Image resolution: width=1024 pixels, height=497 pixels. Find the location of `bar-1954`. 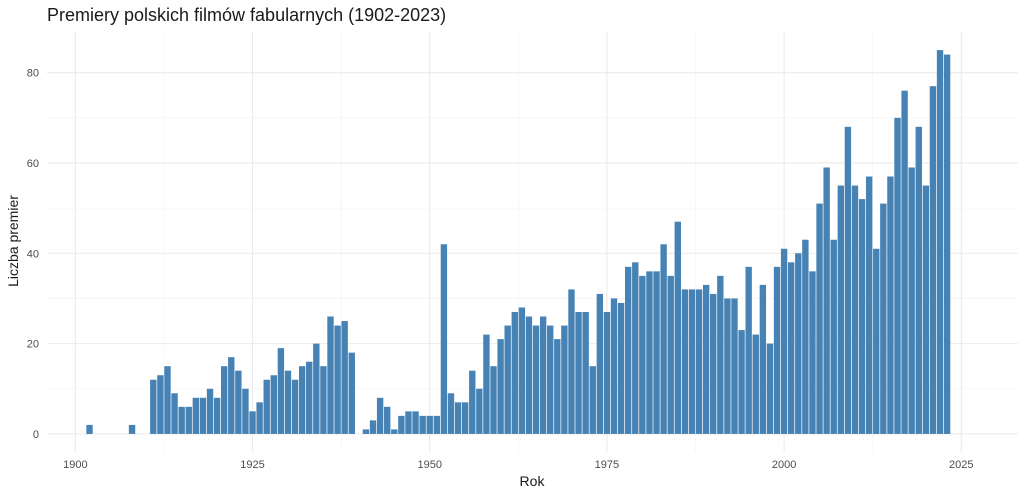

bar-1954 is located at coordinates (458, 418).